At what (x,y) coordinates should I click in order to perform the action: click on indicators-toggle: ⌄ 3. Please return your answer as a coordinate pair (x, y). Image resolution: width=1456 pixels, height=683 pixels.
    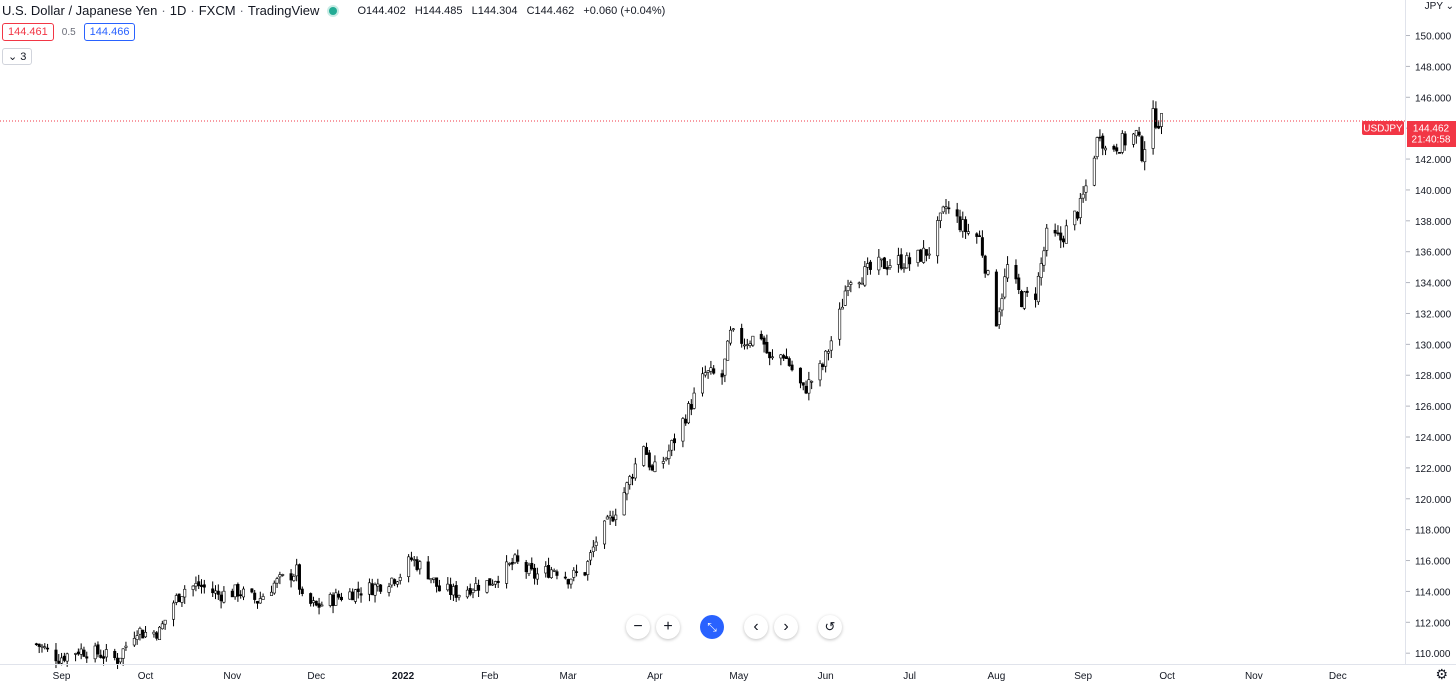
    Looking at the image, I should click on (17, 56).